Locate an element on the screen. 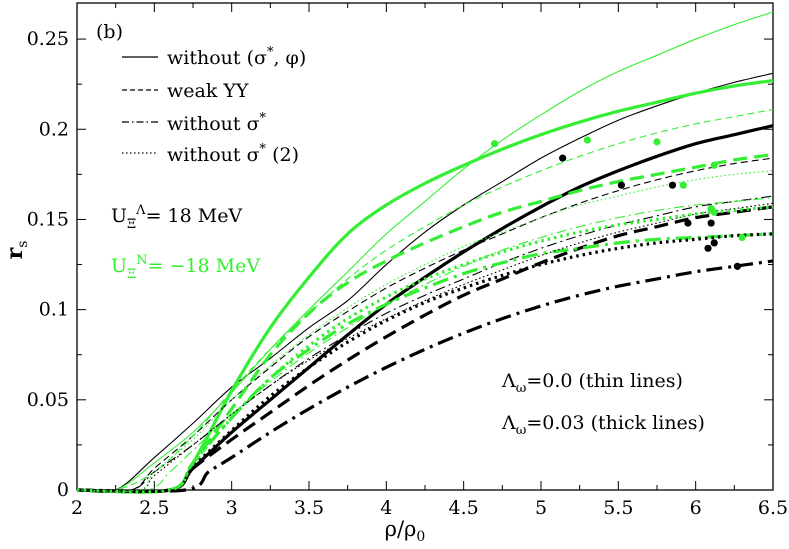 The image size is (789, 549). x-tick-label-6: 5 is located at coordinates (541, 508).